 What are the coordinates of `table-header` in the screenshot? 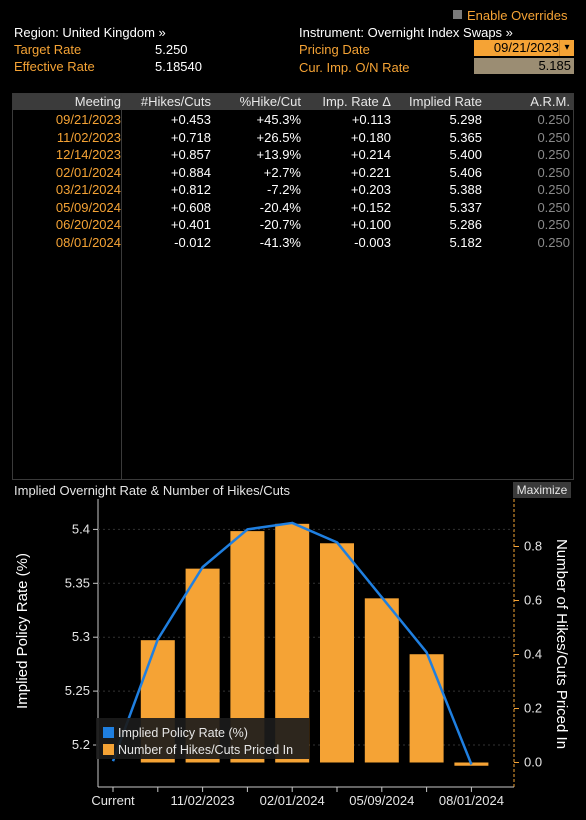 It's located at (293, 102).